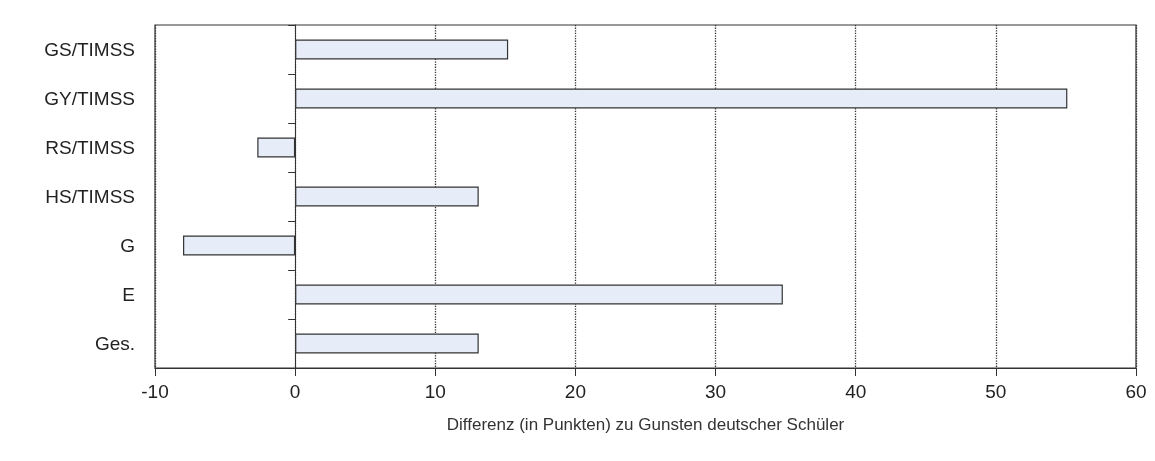 This screenshot has height=461, width=1155. Describe the element at coordinates (295, 391) in the screenshot. I see `x-tick-label: 0` at that location.